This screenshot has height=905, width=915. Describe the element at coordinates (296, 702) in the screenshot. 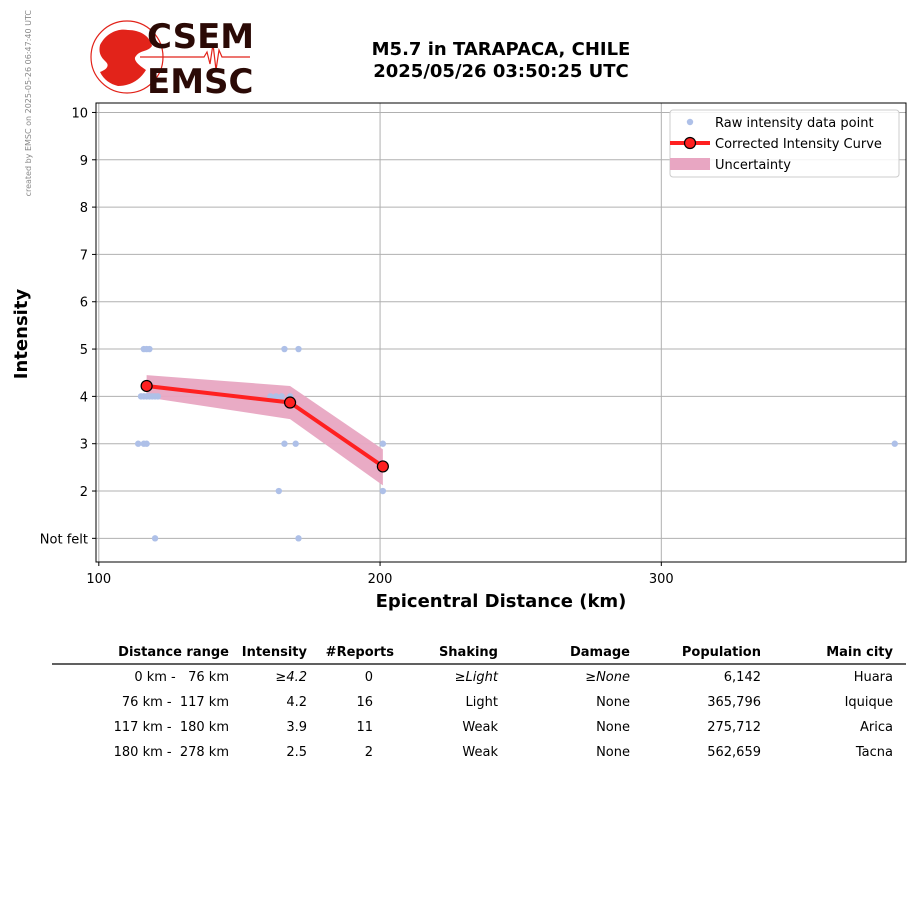

I see `table-cell: 4.2` at that location.